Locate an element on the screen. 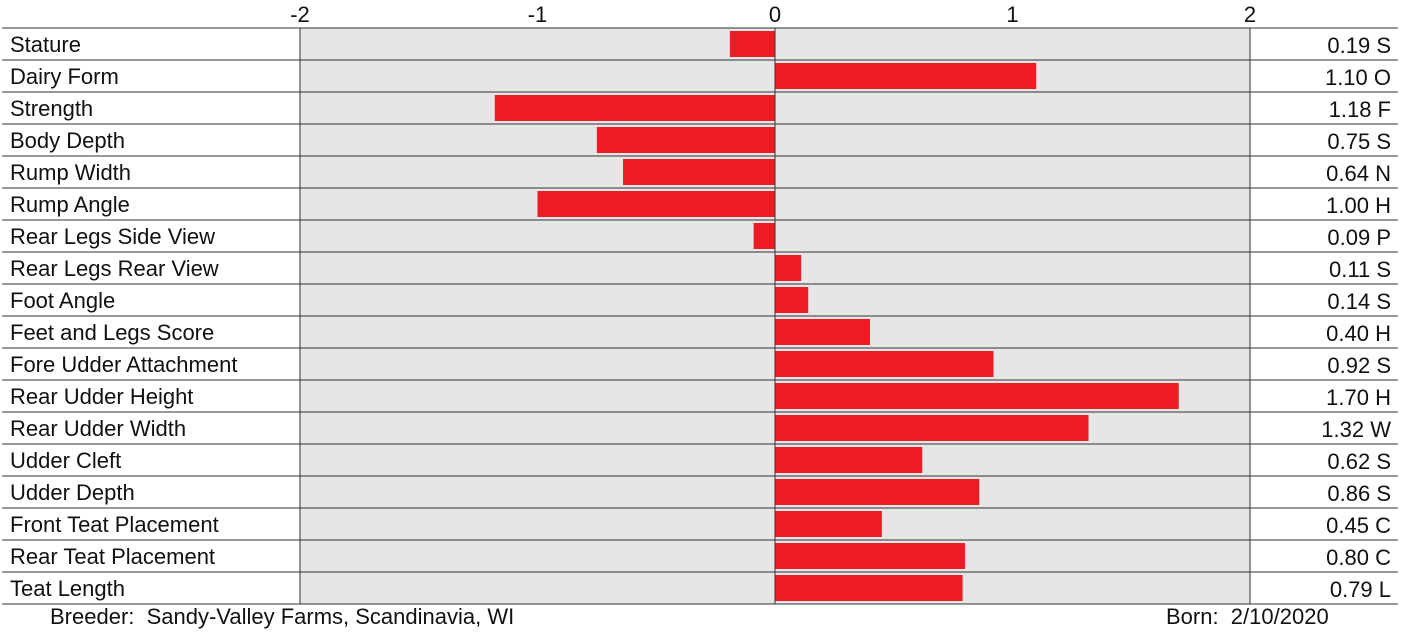 The image size is (1401, 641). born-date-text: Born: 2/10/2020 is located at coordinates (1247, 616).